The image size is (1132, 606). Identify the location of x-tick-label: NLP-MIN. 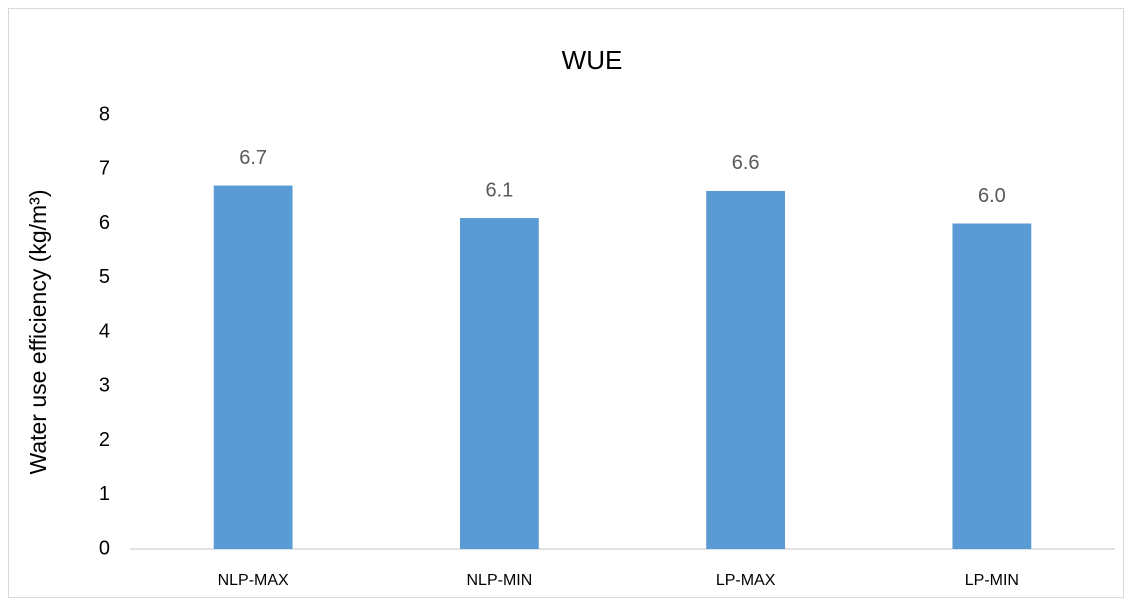
(499, 580).